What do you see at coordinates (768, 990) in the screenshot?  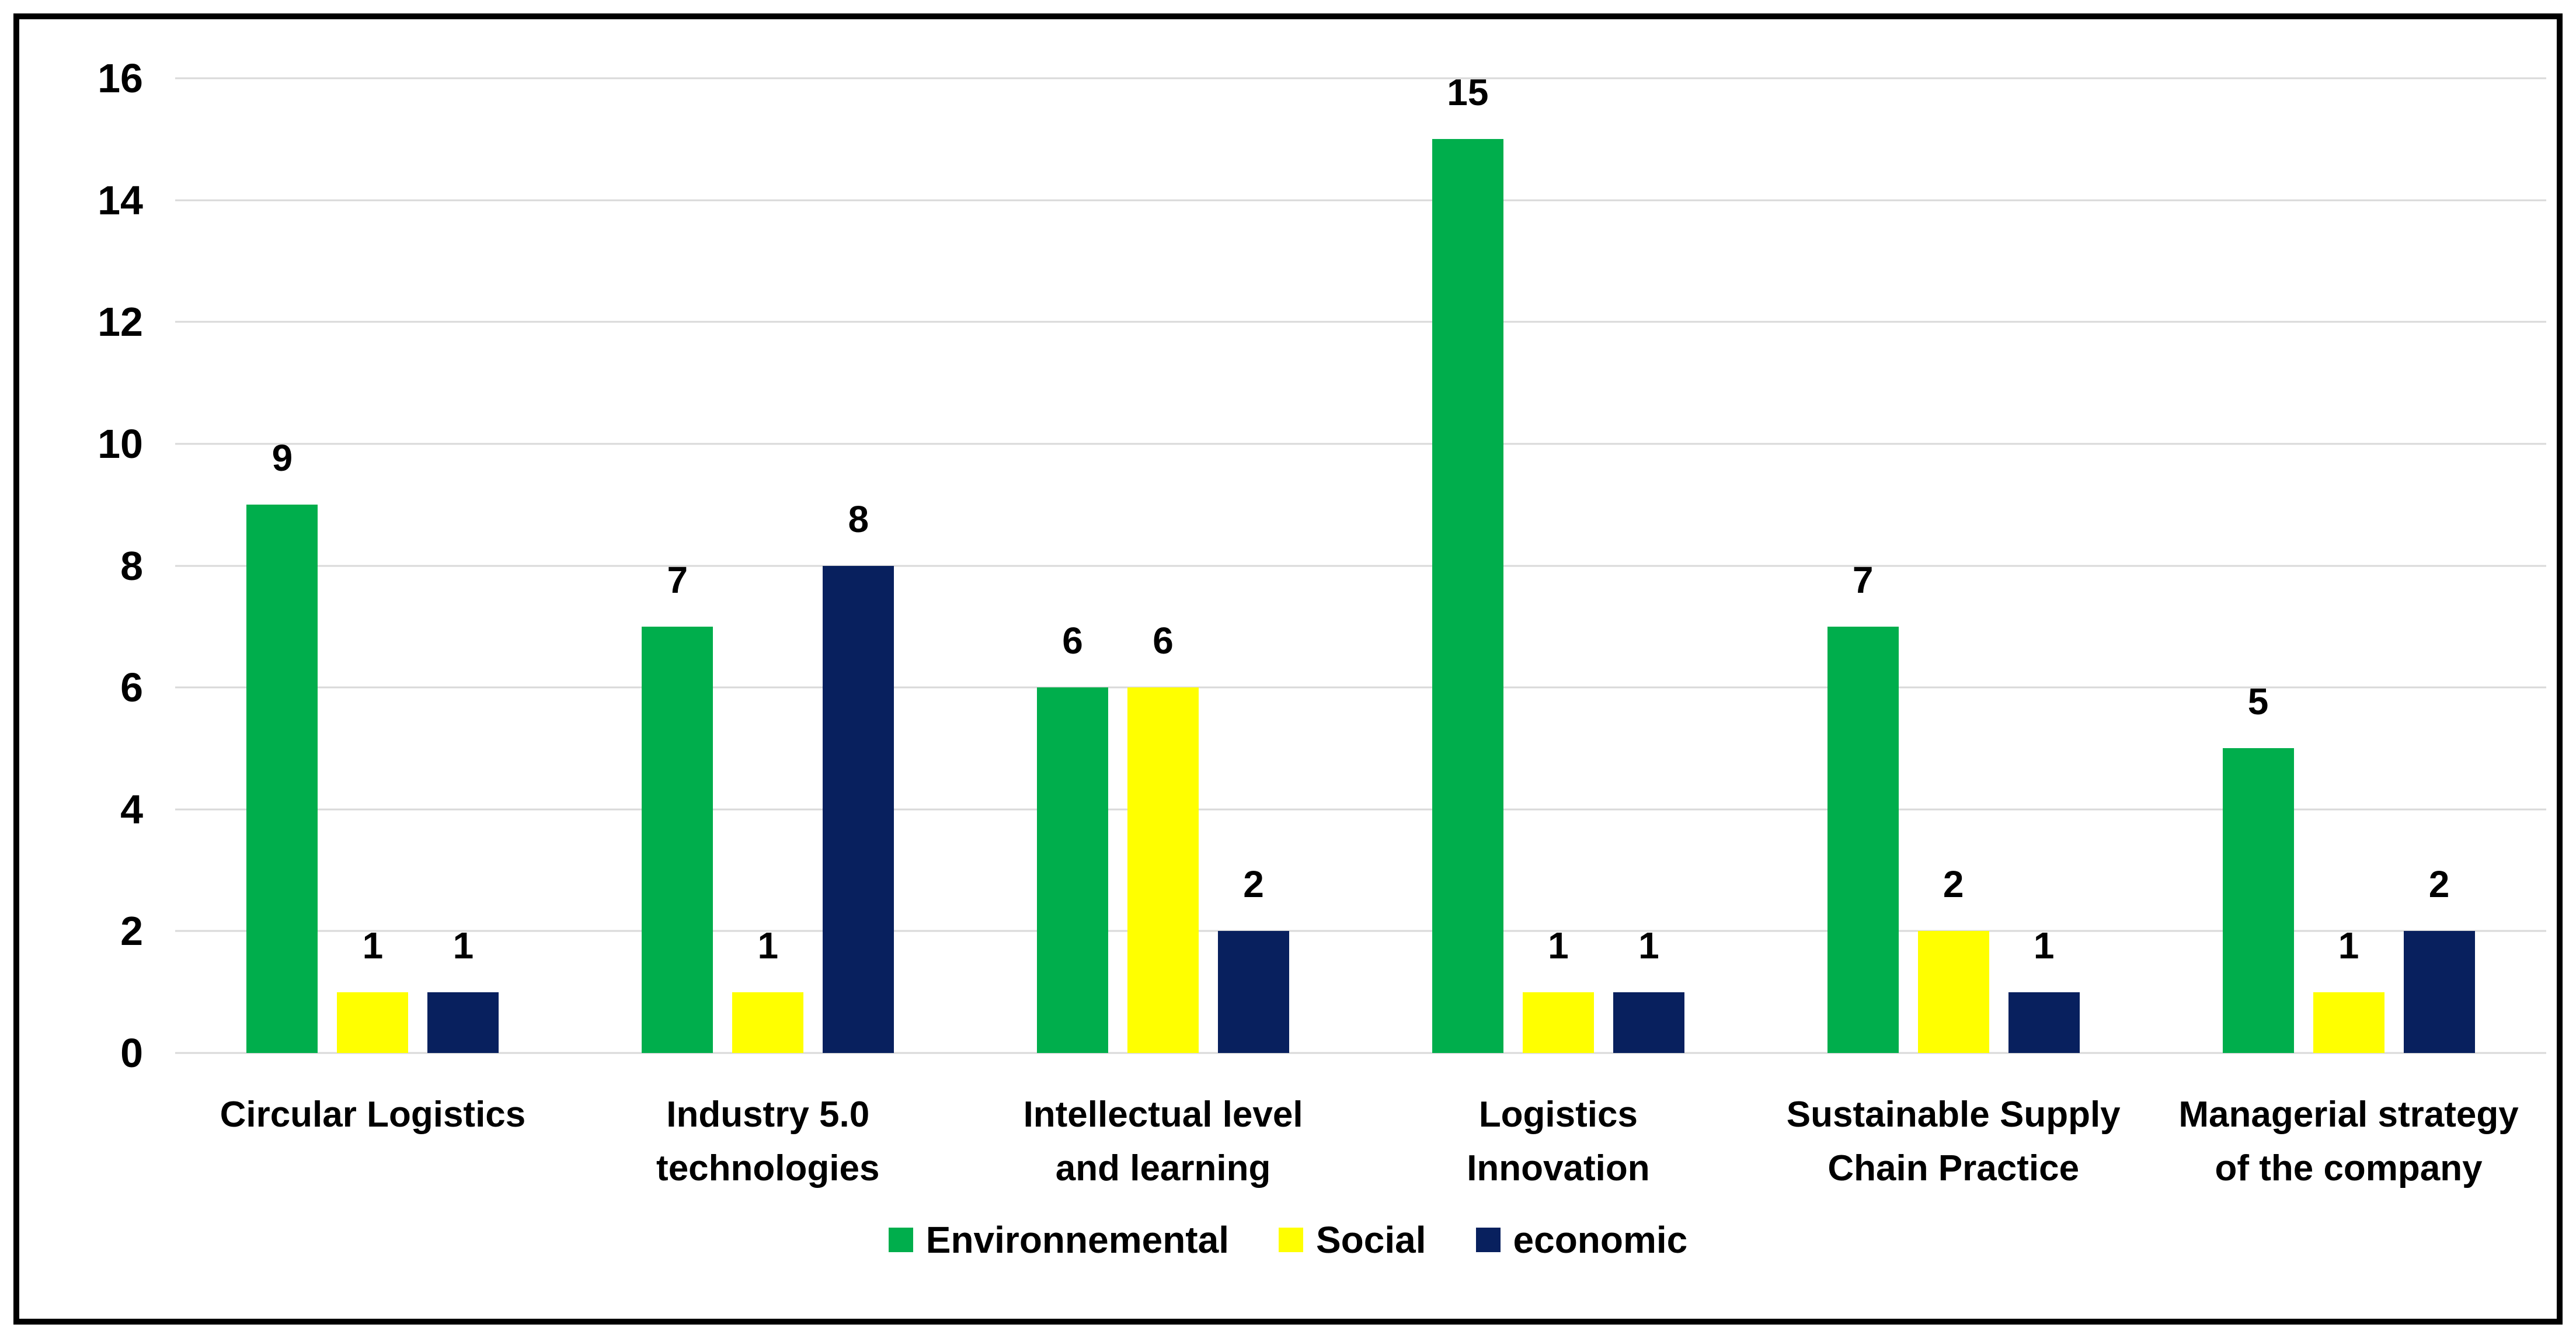 I see `bar-social-1: 1` at bounding box center [768, 990].